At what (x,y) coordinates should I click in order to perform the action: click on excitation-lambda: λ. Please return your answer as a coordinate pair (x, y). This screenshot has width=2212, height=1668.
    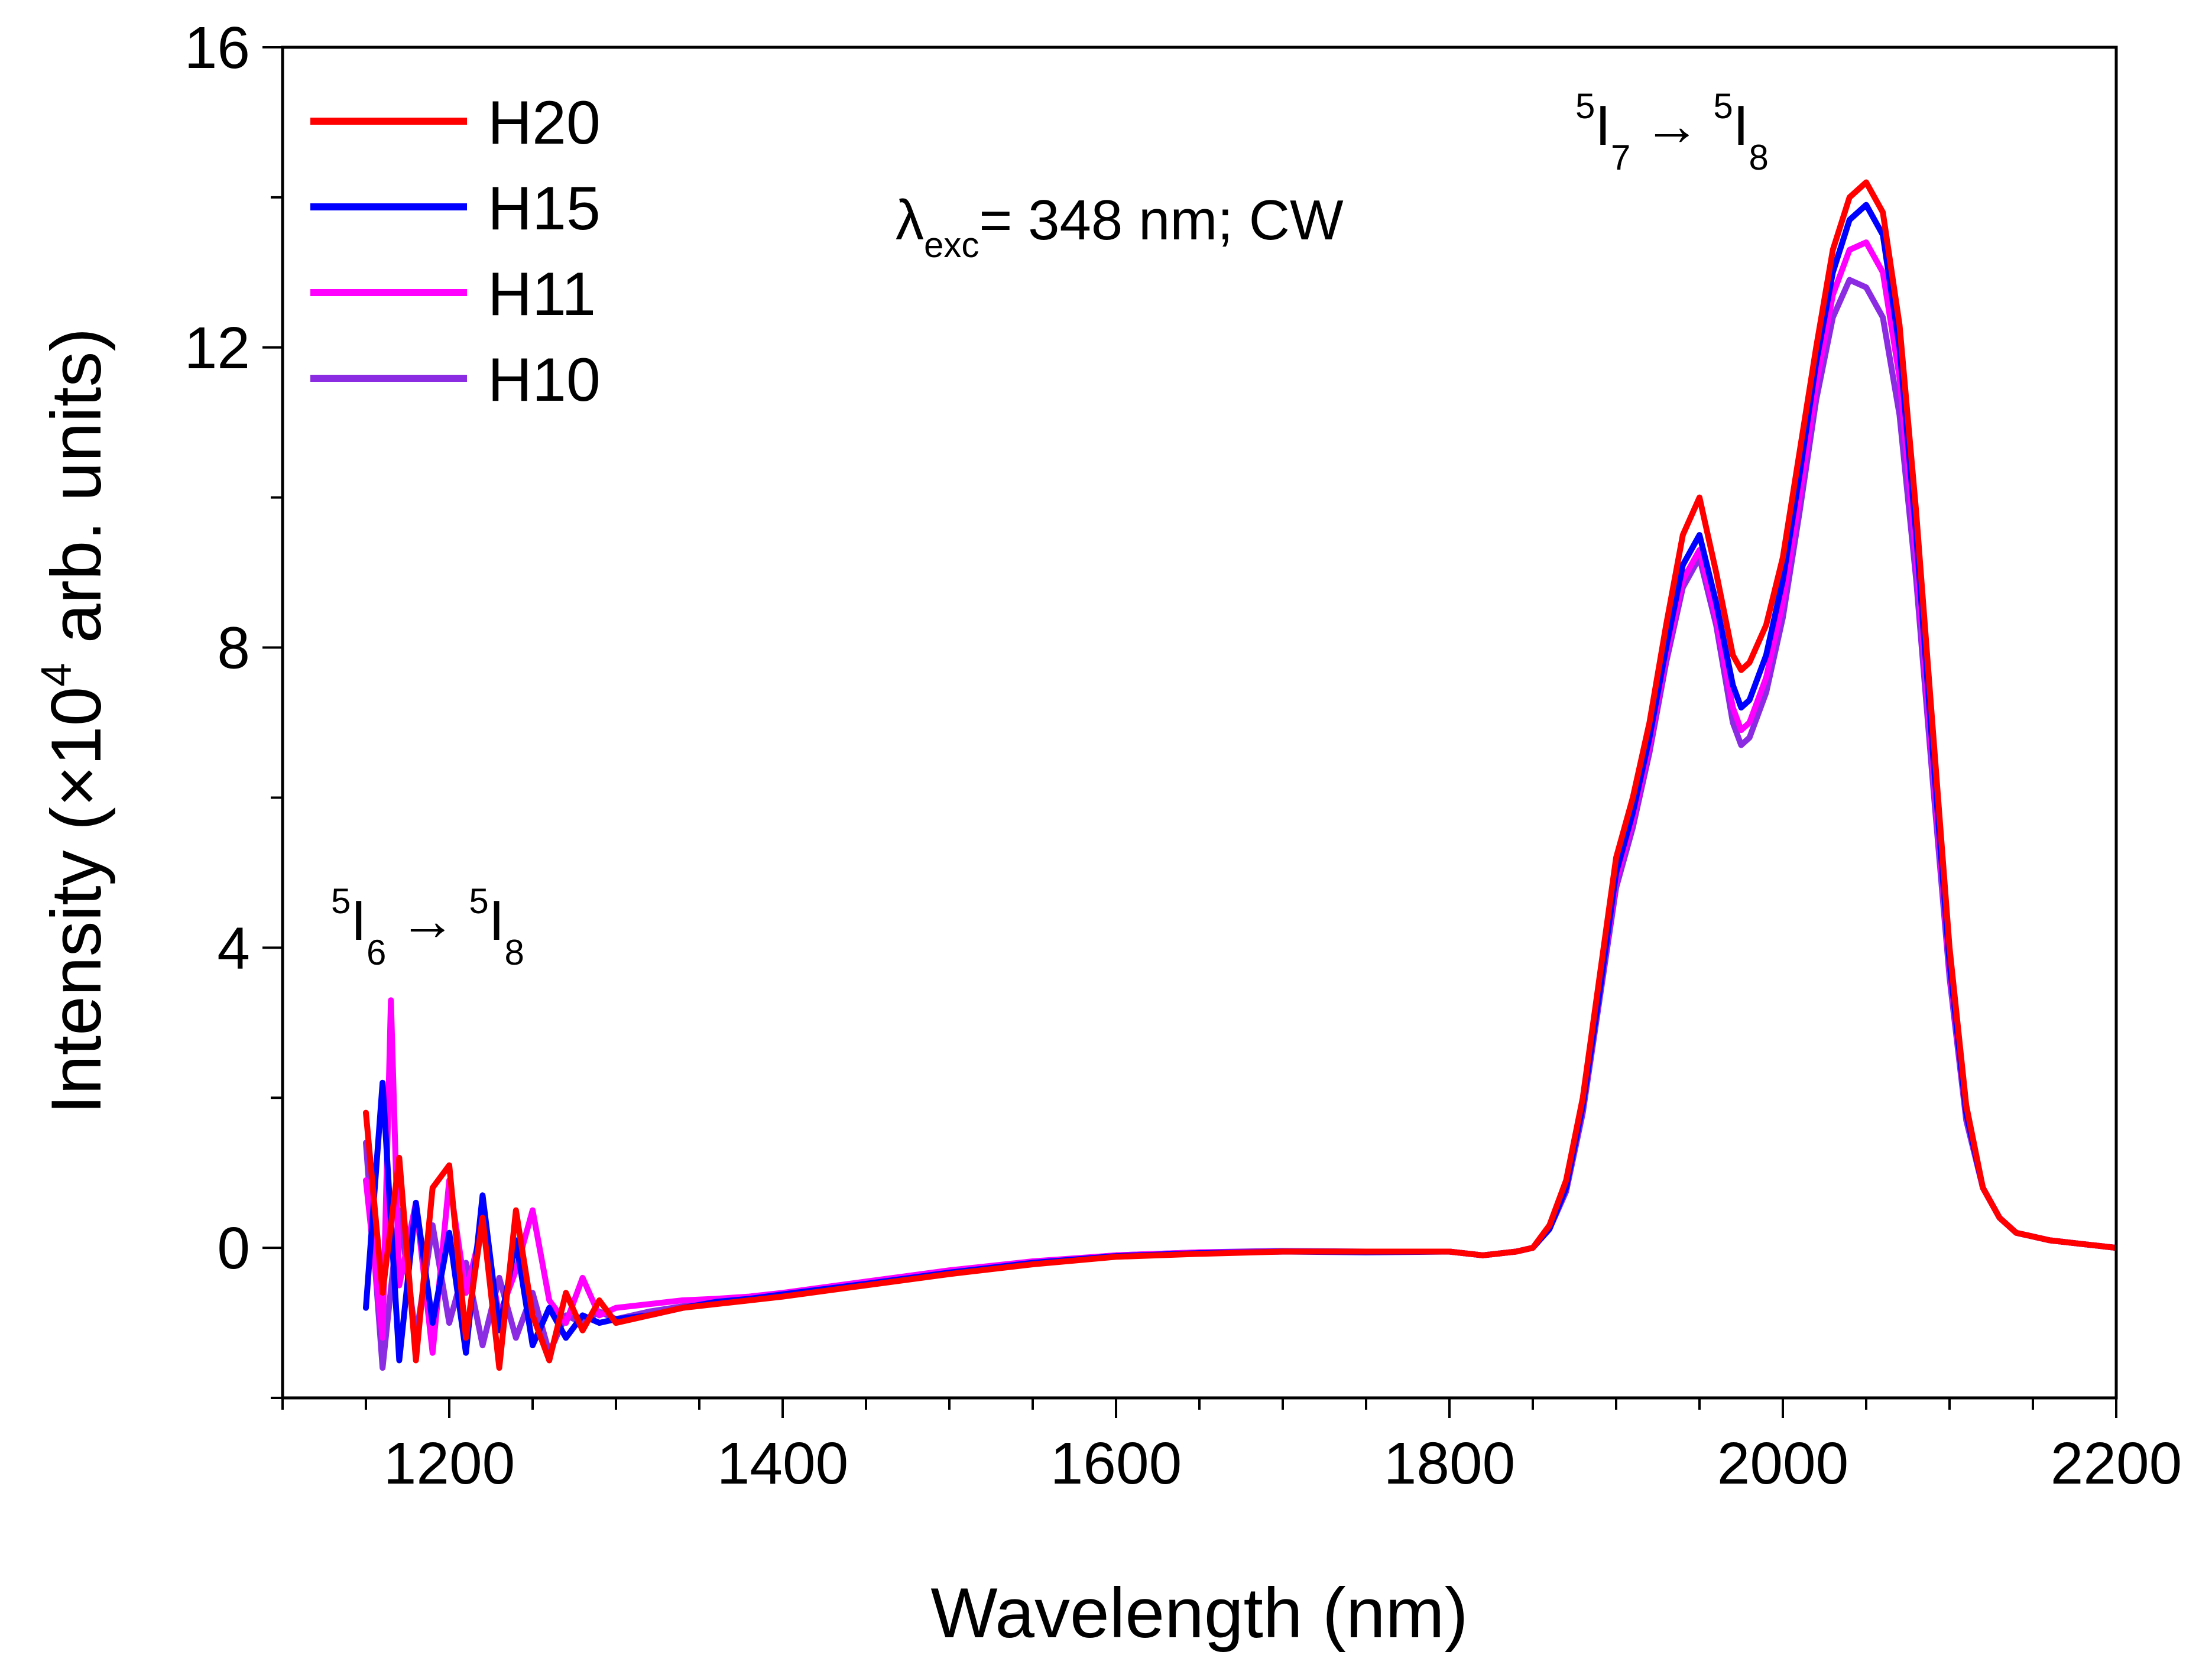
    Looking at the image, I should click on (910, 220).